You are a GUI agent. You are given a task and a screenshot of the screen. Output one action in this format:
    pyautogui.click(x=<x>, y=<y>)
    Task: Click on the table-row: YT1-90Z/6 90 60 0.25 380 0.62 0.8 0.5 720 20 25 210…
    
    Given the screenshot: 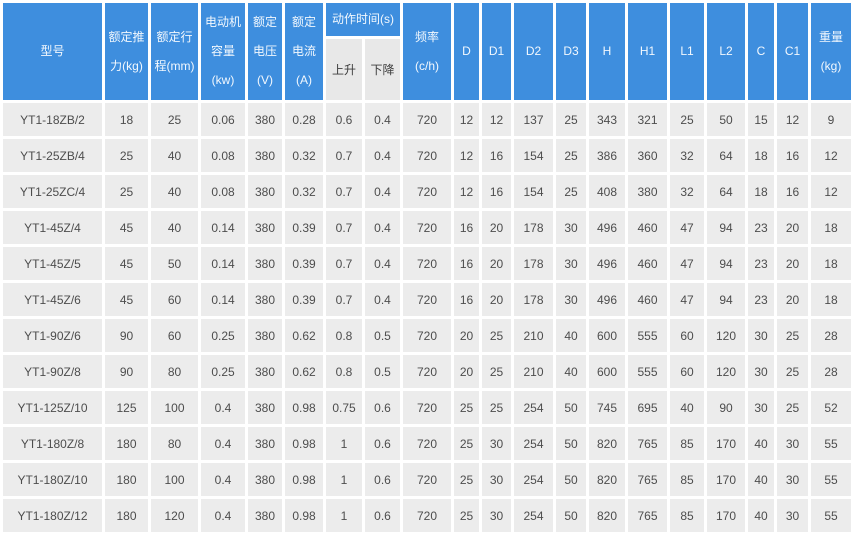 What is the action you would take?
    pyautogui.click(x=427, y=335)
    